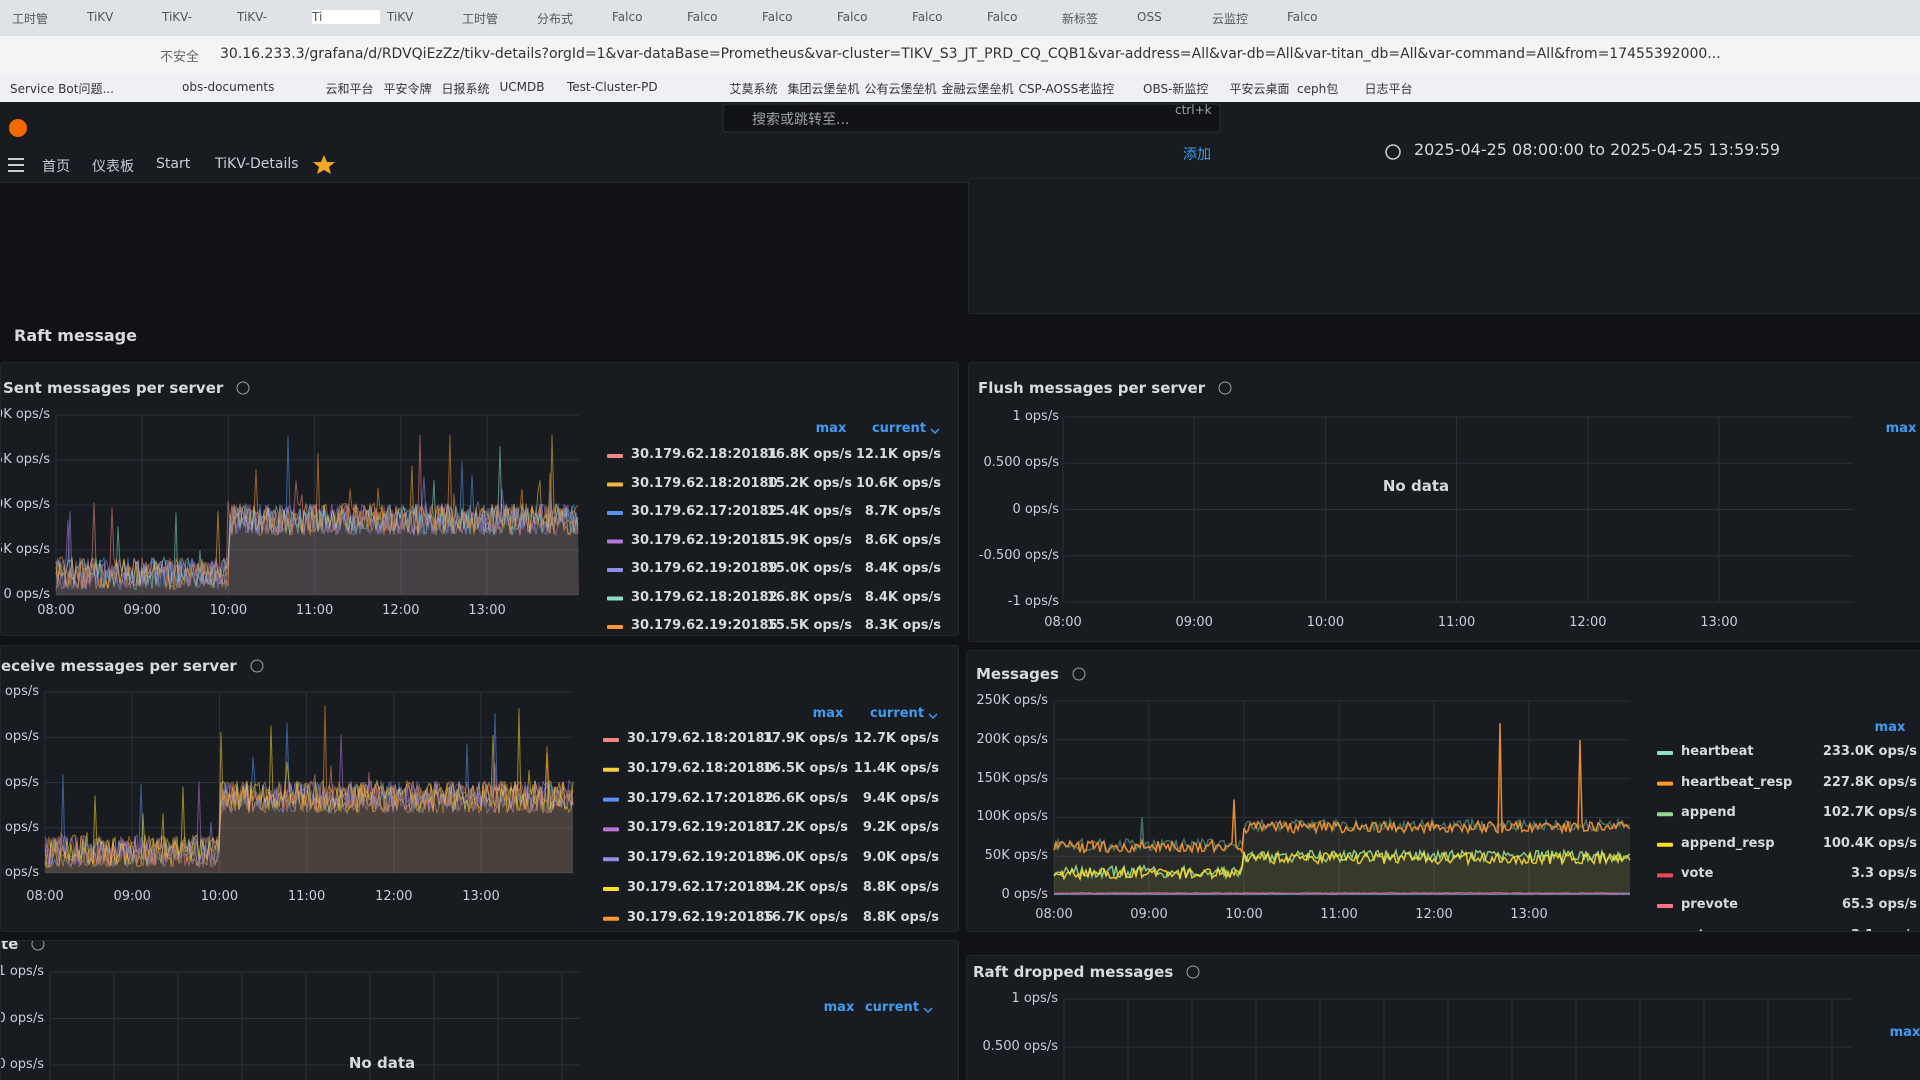 The height and width of the screenshot is (1080, 1920). Describe the element at coordinates (522, 87) in the screenshot. I see `bookmark: UCMDB` at that location.